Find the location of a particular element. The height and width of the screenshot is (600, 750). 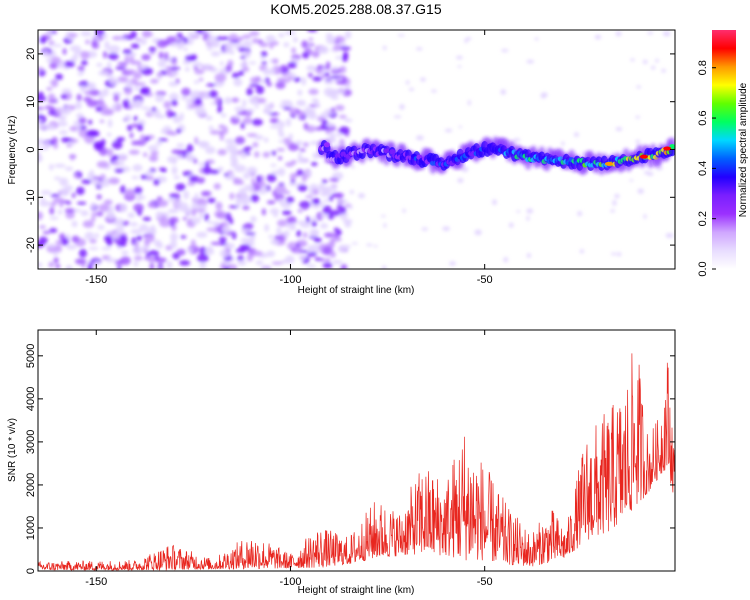

spectrogram-y-tick-label: -10 is located at coordinates (31, 197).